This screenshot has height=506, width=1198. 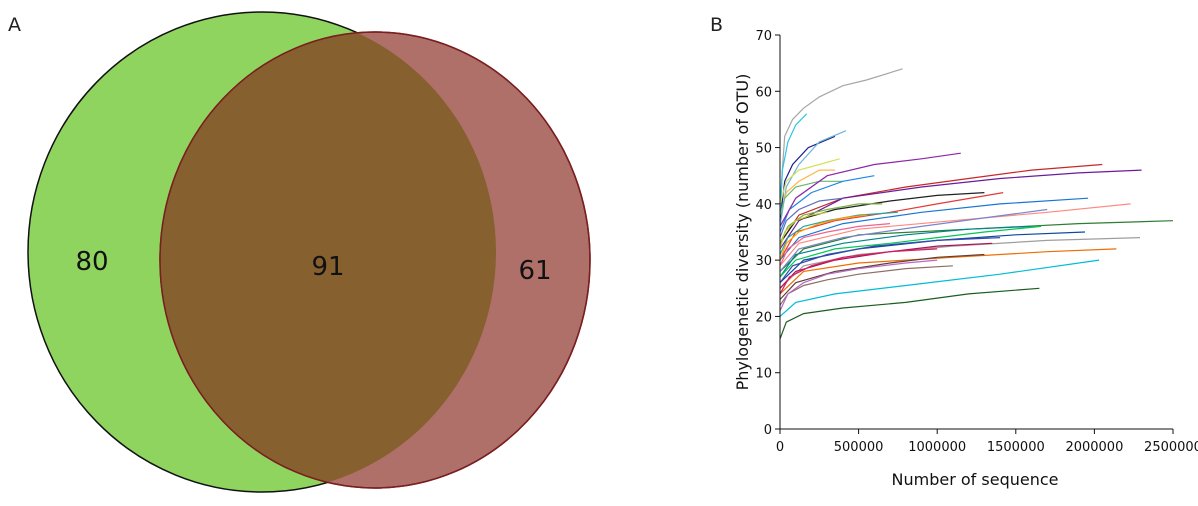 I want to click on y-tick-label: 70, so click(x=763, y=36).